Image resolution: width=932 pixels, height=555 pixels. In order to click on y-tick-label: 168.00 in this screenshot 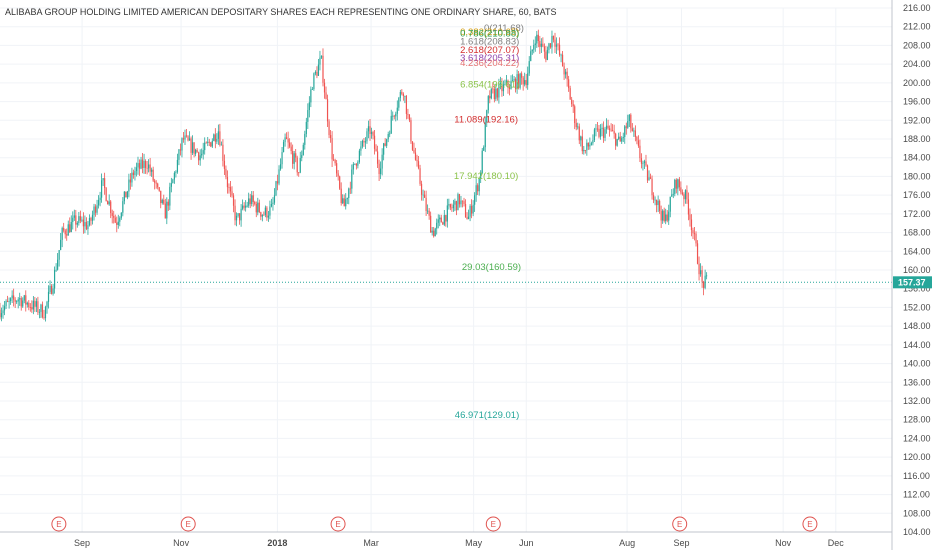, I will do `click(917, 233)`.